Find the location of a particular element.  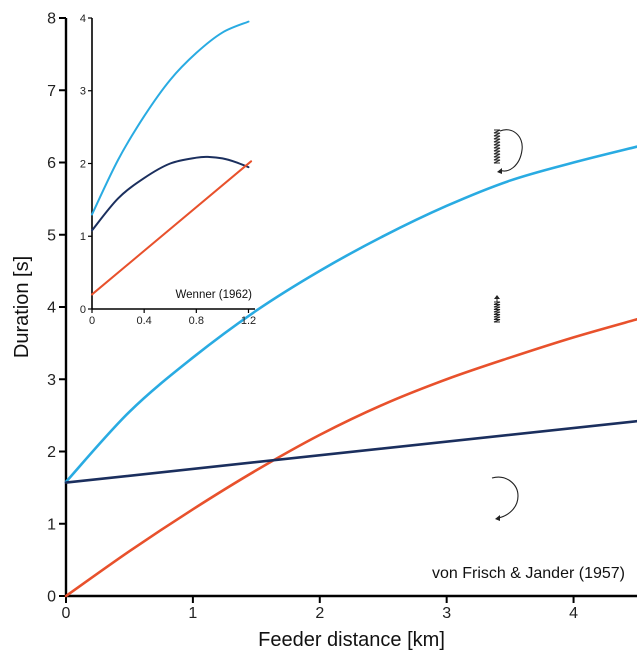

y-tick-label: 5 is located at coordinates (51, 235).